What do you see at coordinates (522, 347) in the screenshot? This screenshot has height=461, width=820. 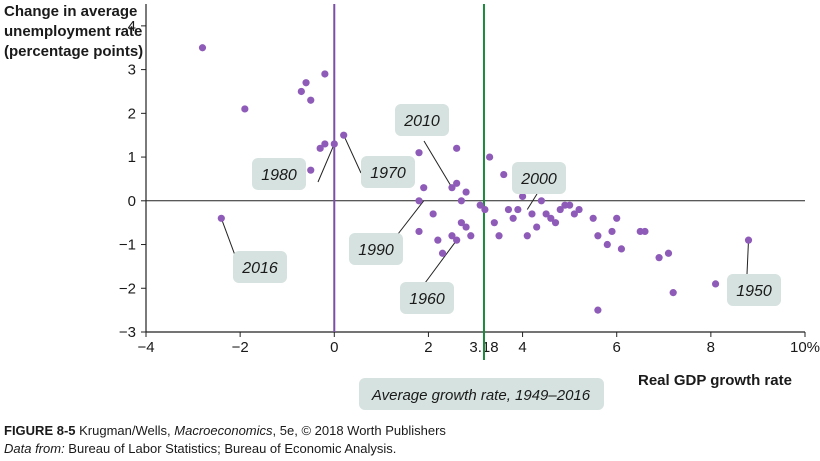 I see `x-tick-label: 4` at bounding box center [522, 347].